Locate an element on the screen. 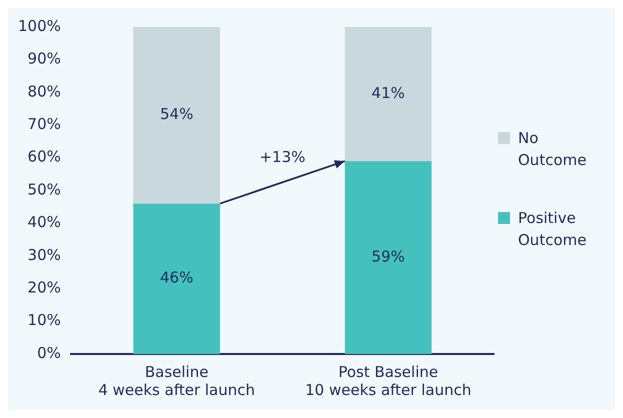  y-tick-label: 40% is located at coordinates (44, 222).